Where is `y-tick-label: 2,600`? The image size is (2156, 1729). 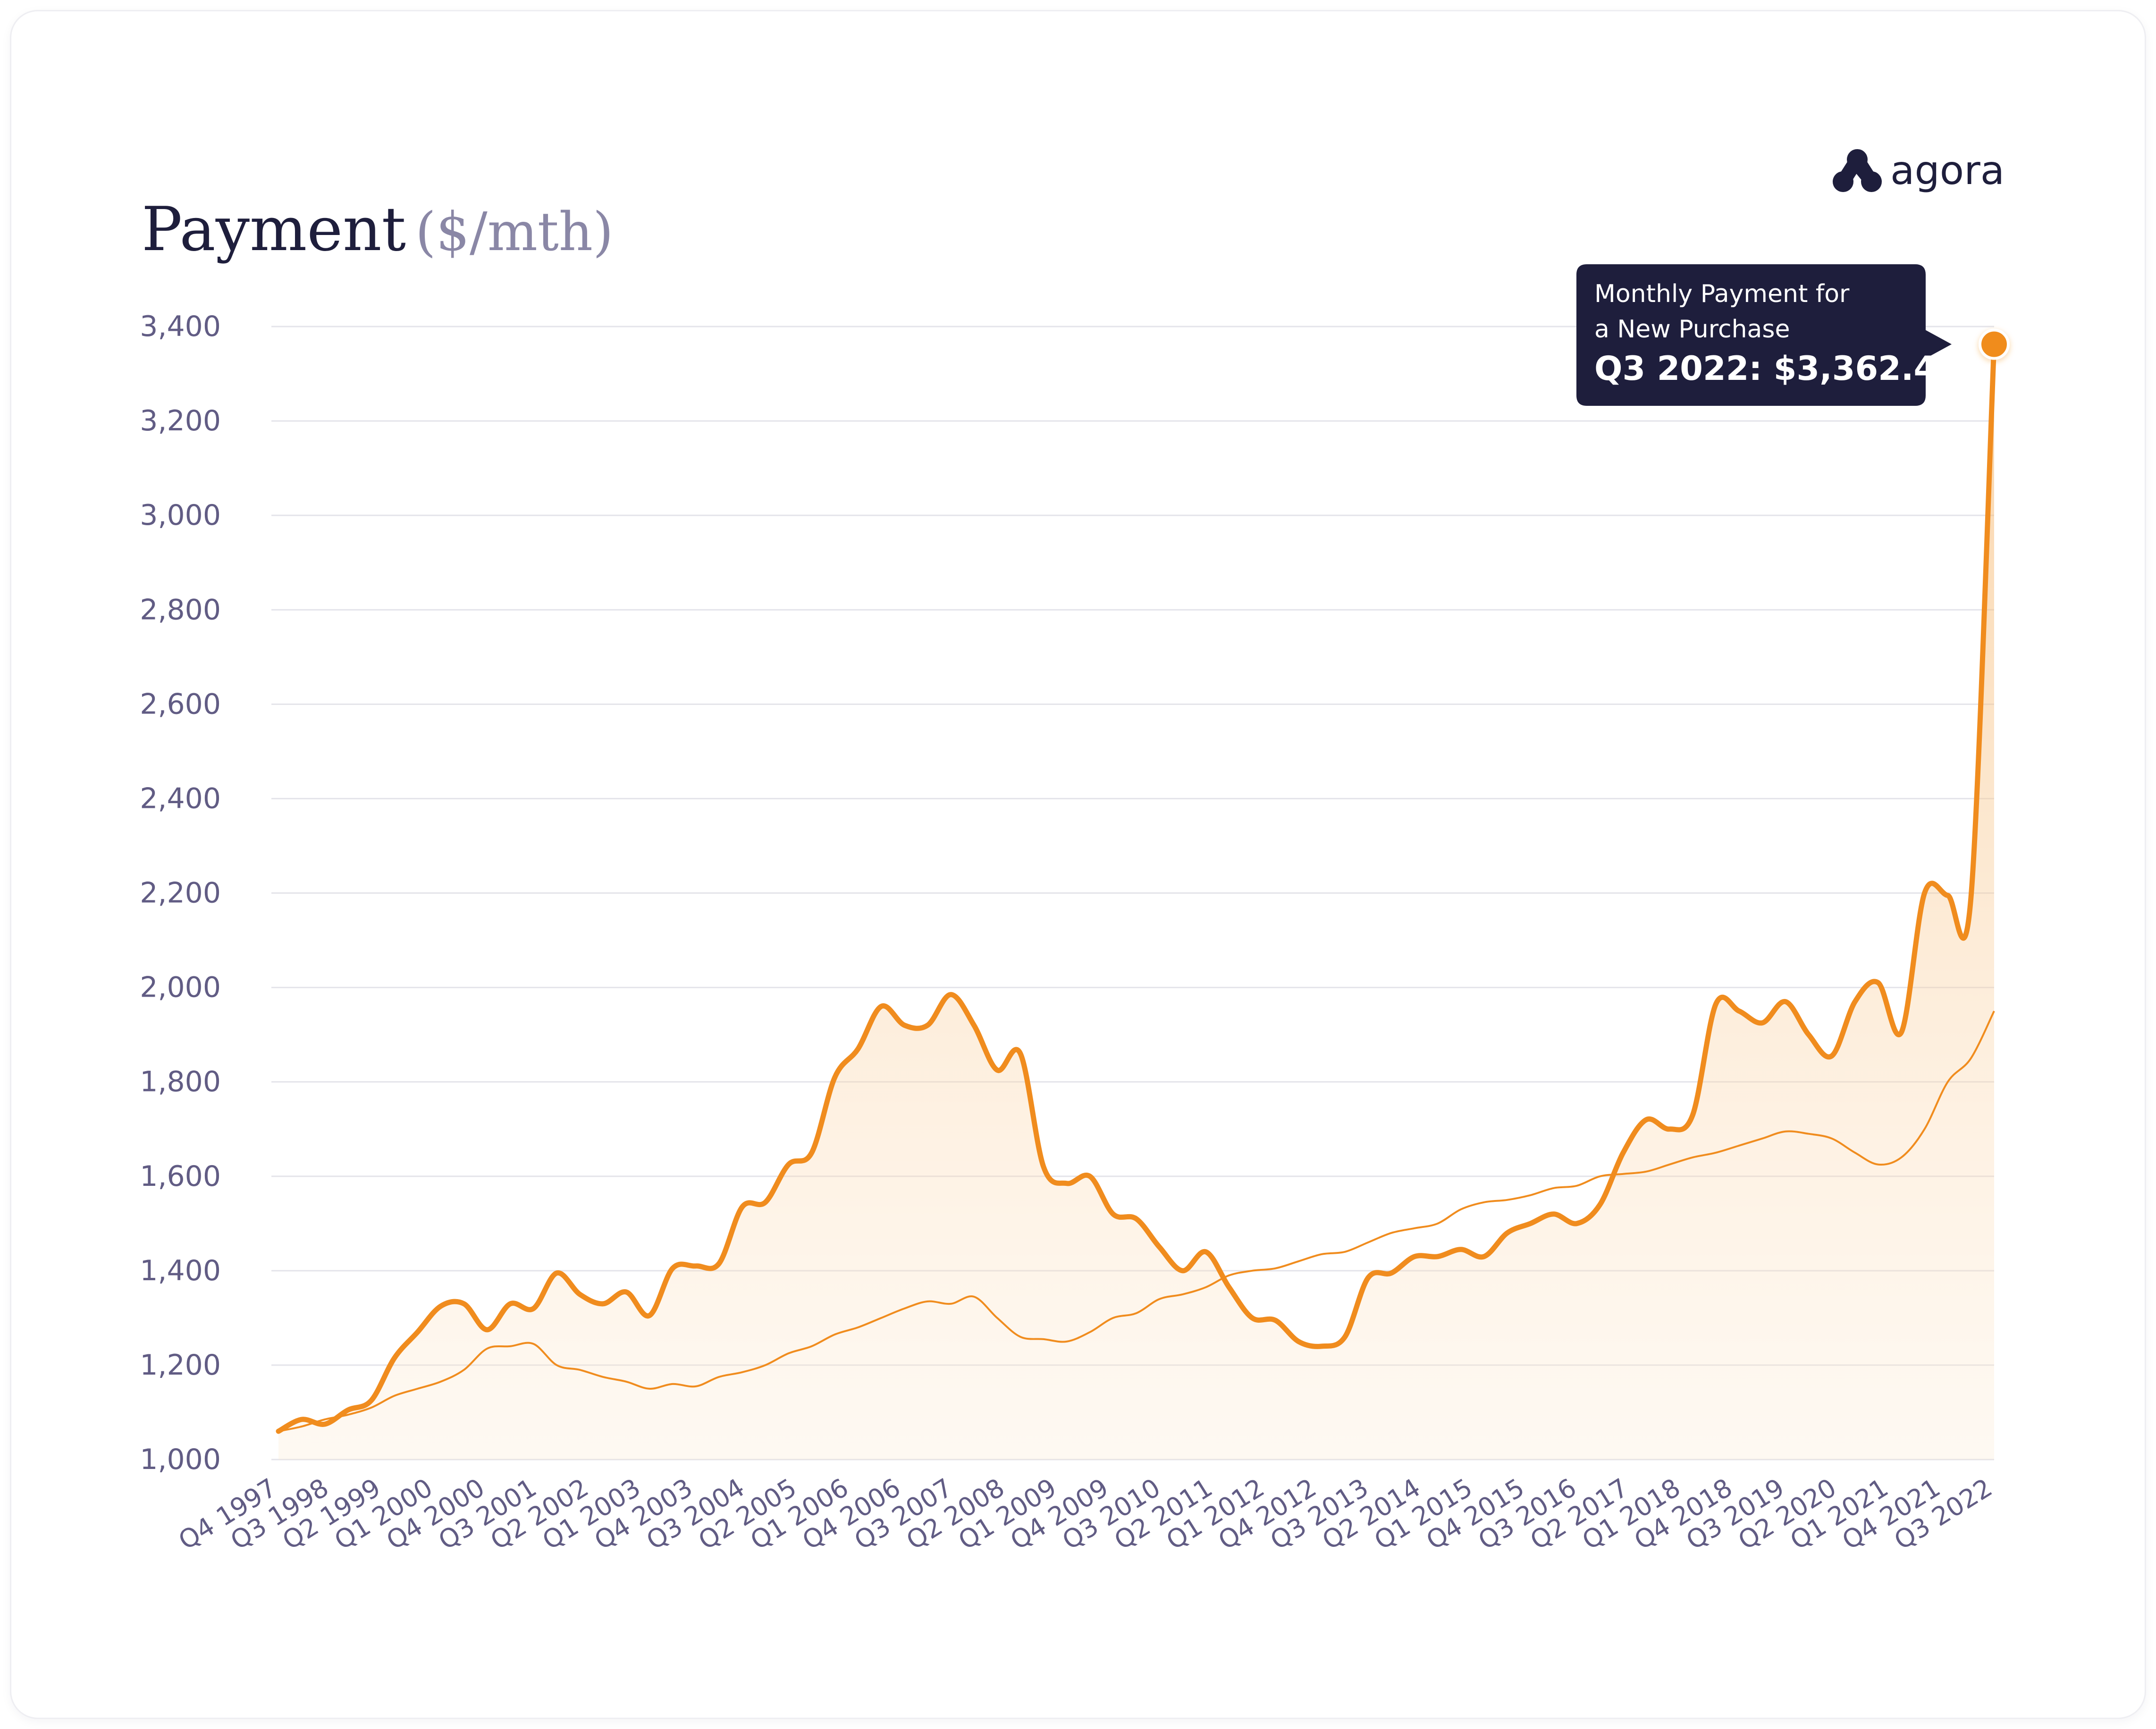 y-tick-label: 2,600 is located at coordinates (180, 704).